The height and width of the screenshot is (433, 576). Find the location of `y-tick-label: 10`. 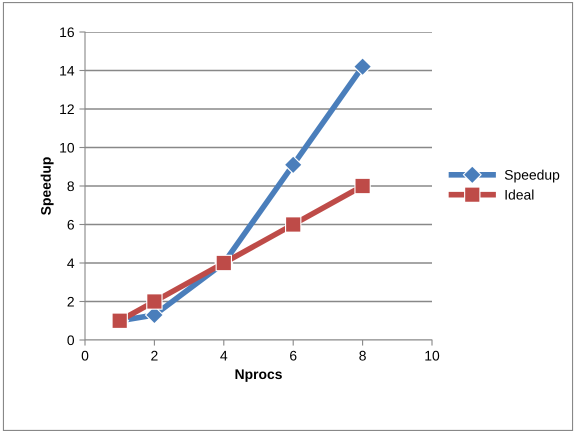

y-tick-label: 10 is located at coordinates (67, 147).